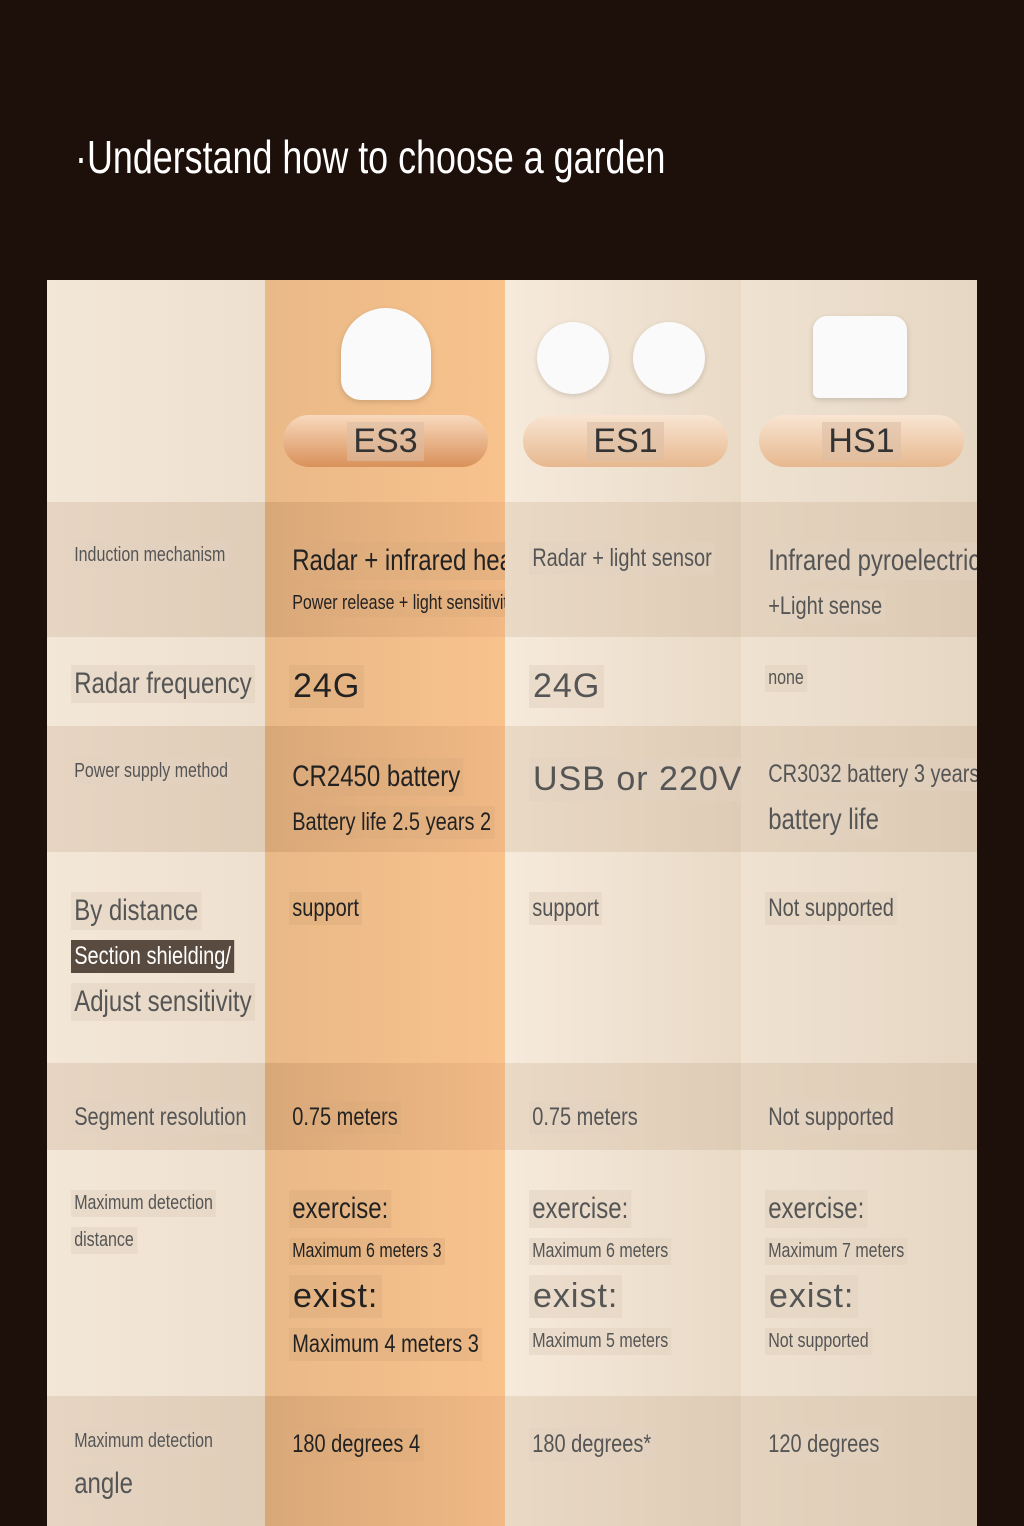  Describe the element at coordinates (397, 1251) in the screenshot. I see `cell-line-wrap: Maximum 6 meters 3` at that location.